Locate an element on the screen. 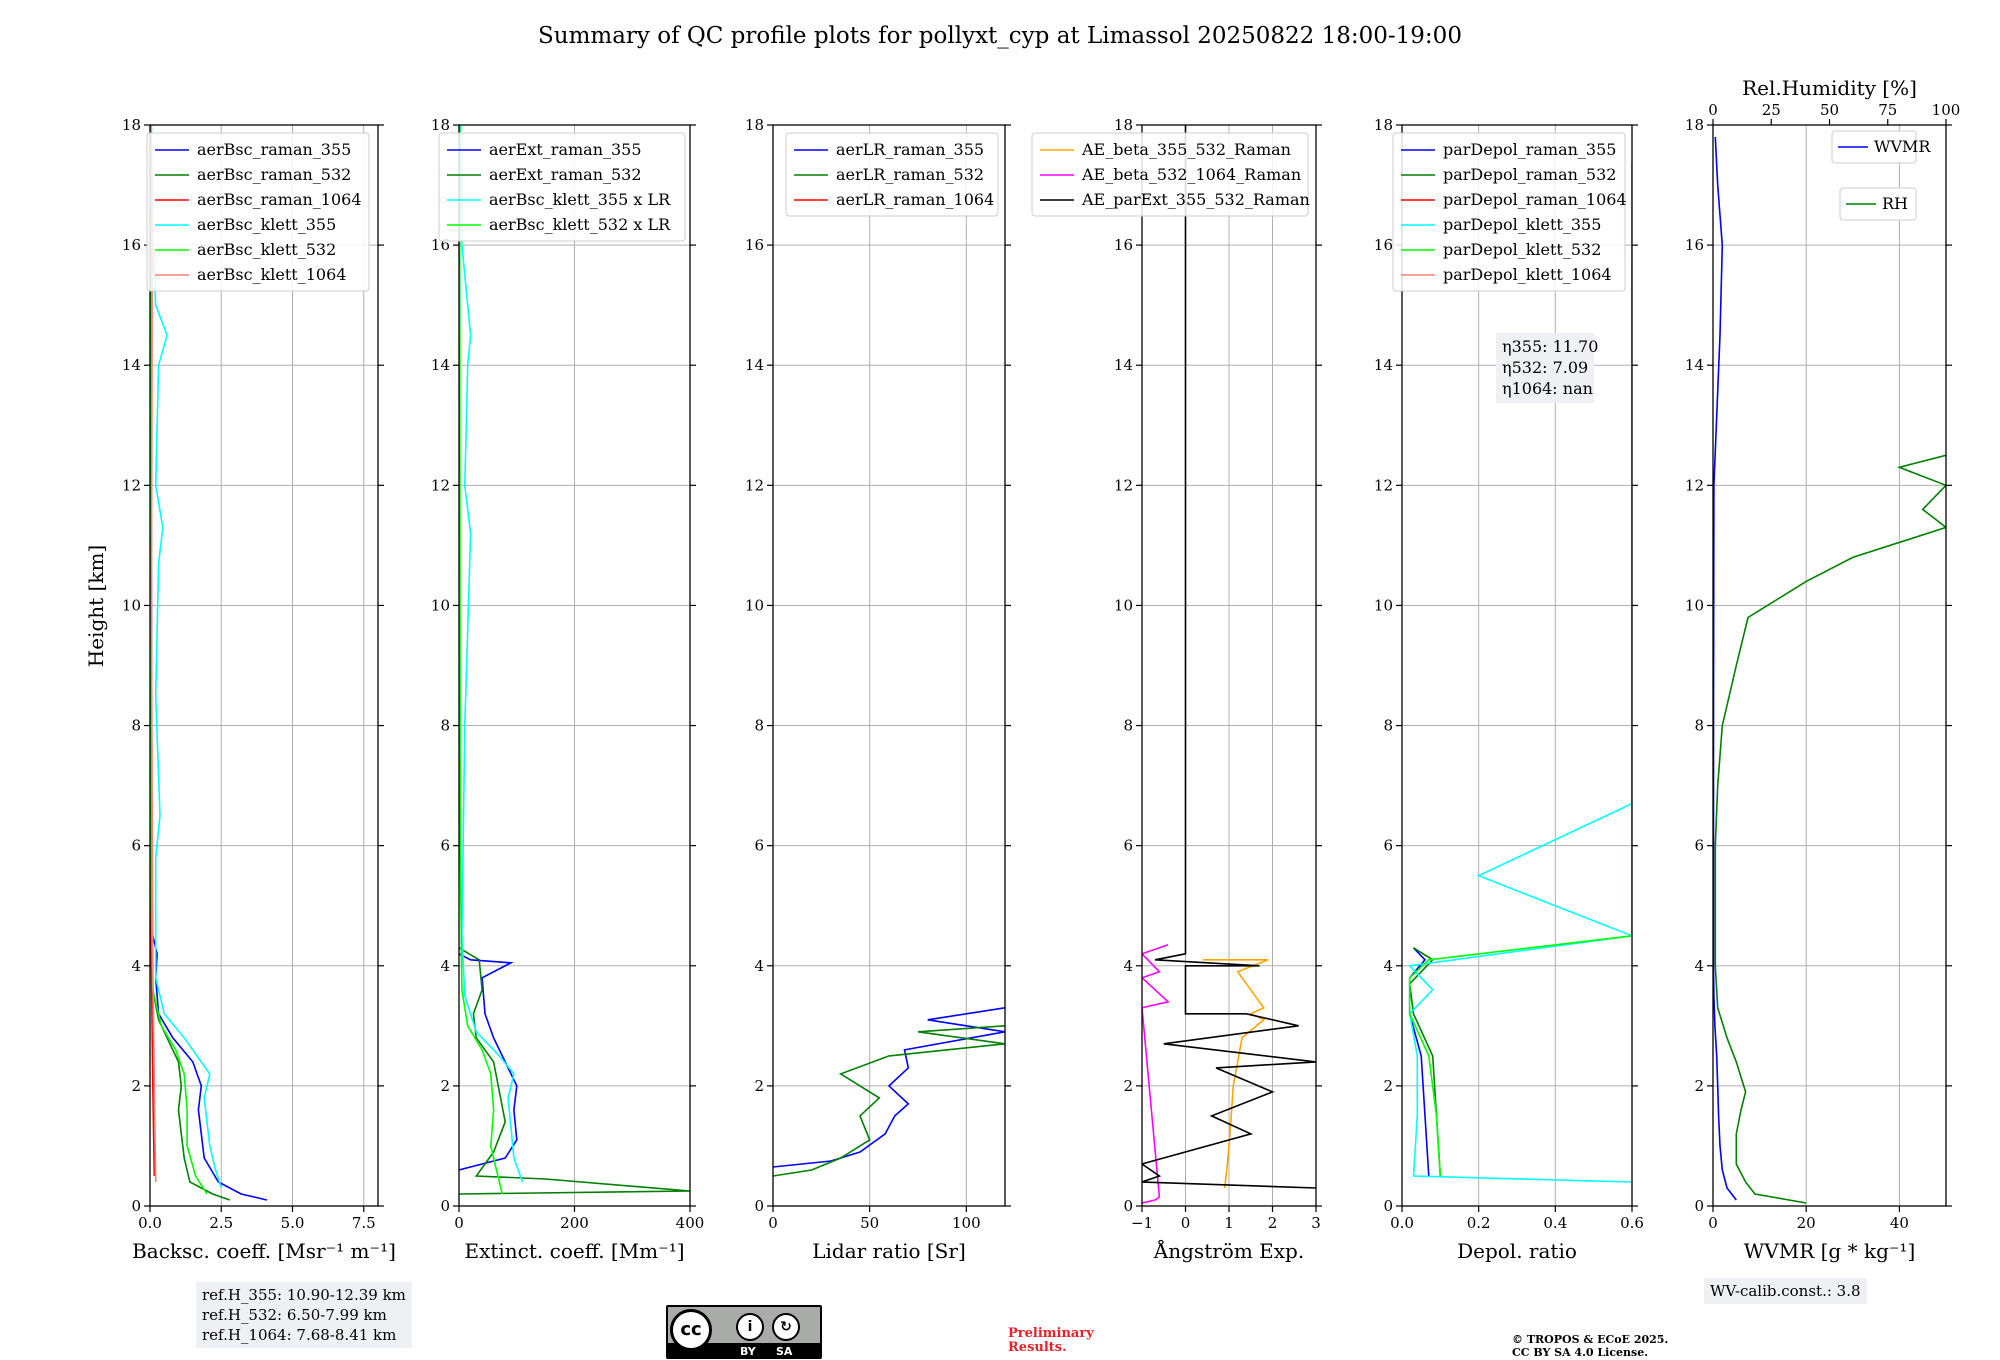 This screenshot has height=1360, width=2000. legend-entry: aerBsc_raman_532 is located at coordinates (274, 174).